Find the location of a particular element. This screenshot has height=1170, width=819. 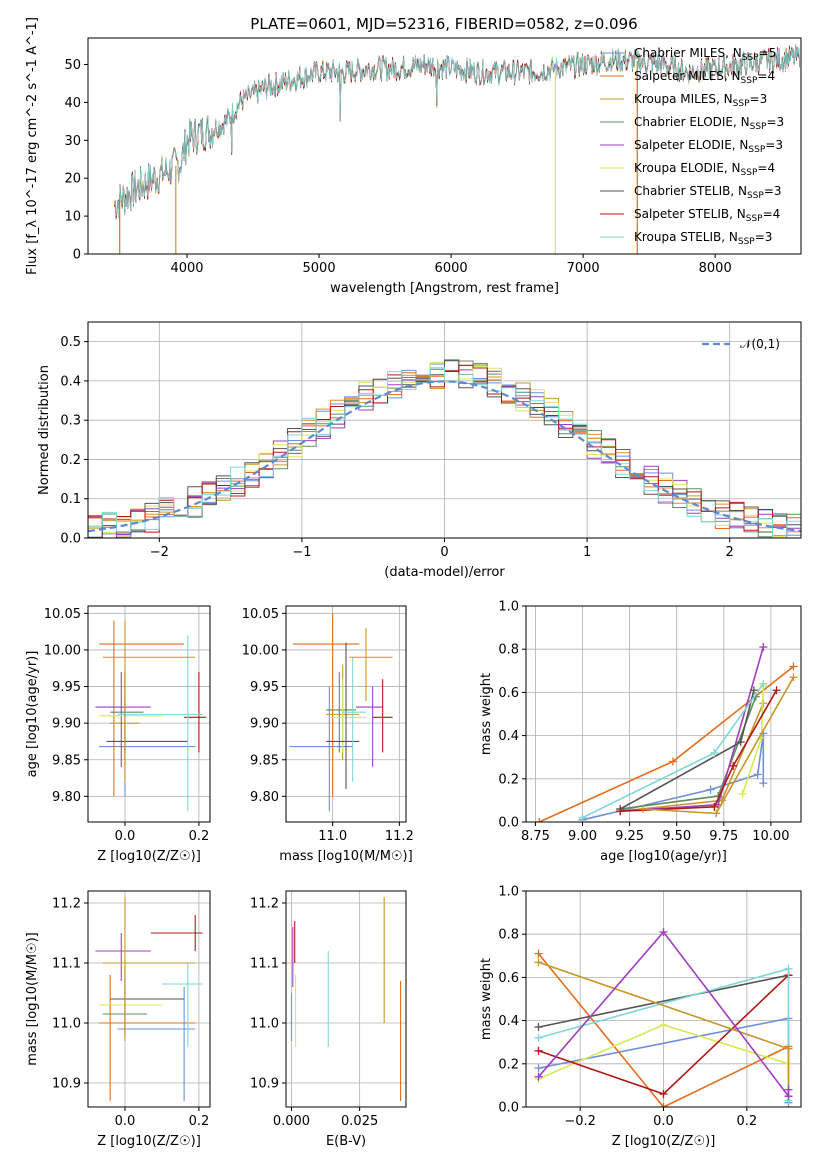

x-tick-label: 0 is located at coordinates (444, 552).